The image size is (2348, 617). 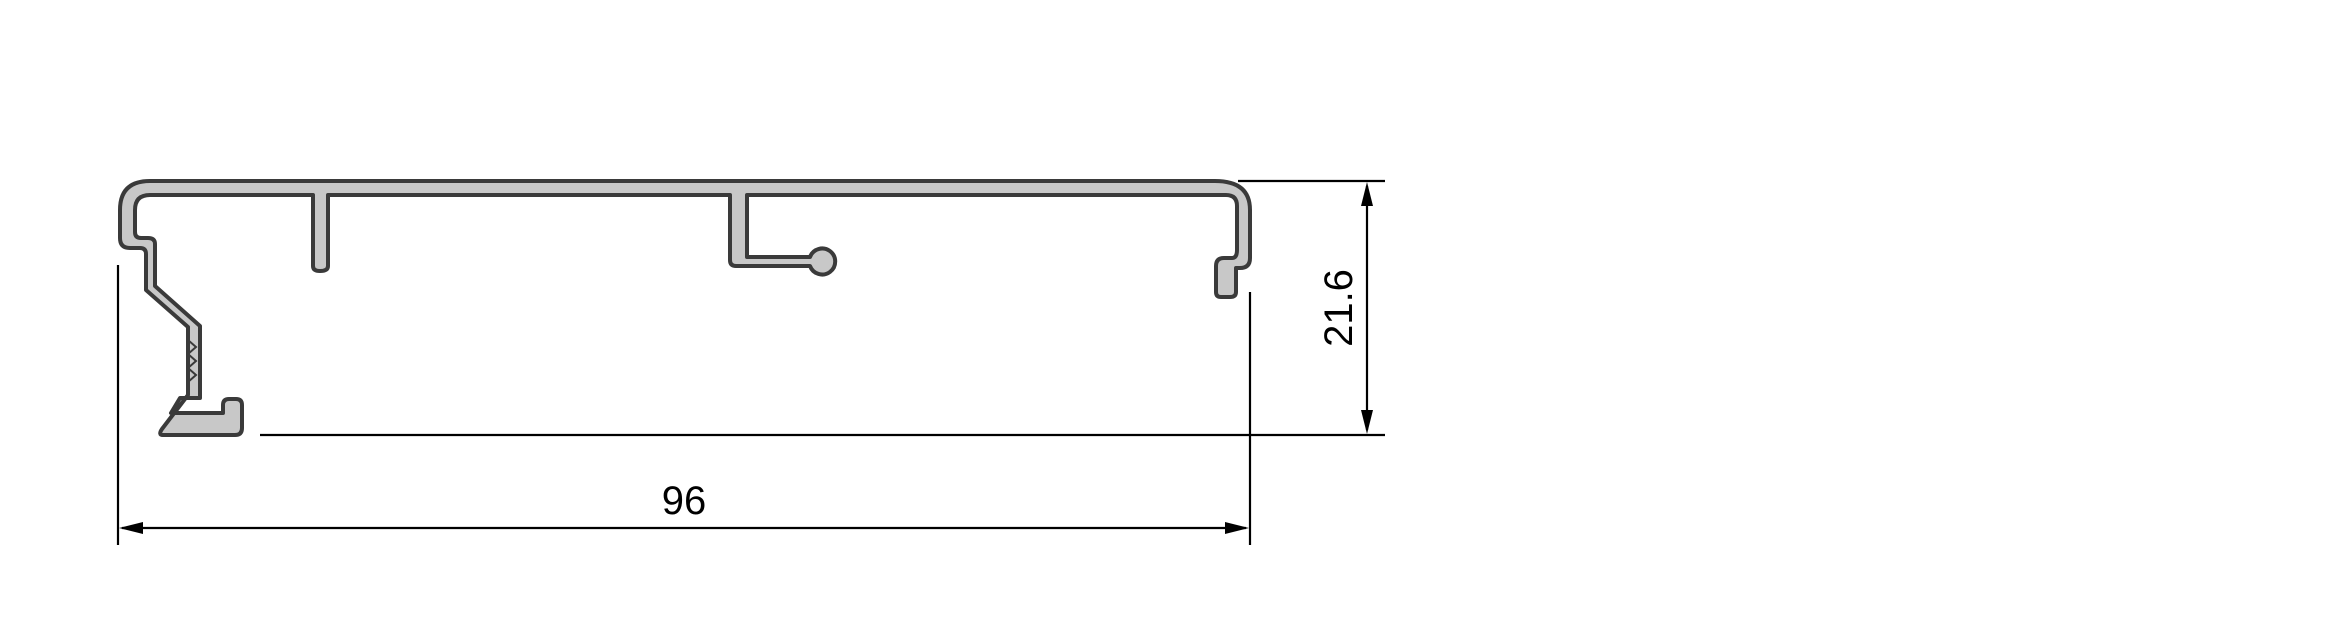 I want to click on height-arrow-bottom, so click(x=1367, y=422).